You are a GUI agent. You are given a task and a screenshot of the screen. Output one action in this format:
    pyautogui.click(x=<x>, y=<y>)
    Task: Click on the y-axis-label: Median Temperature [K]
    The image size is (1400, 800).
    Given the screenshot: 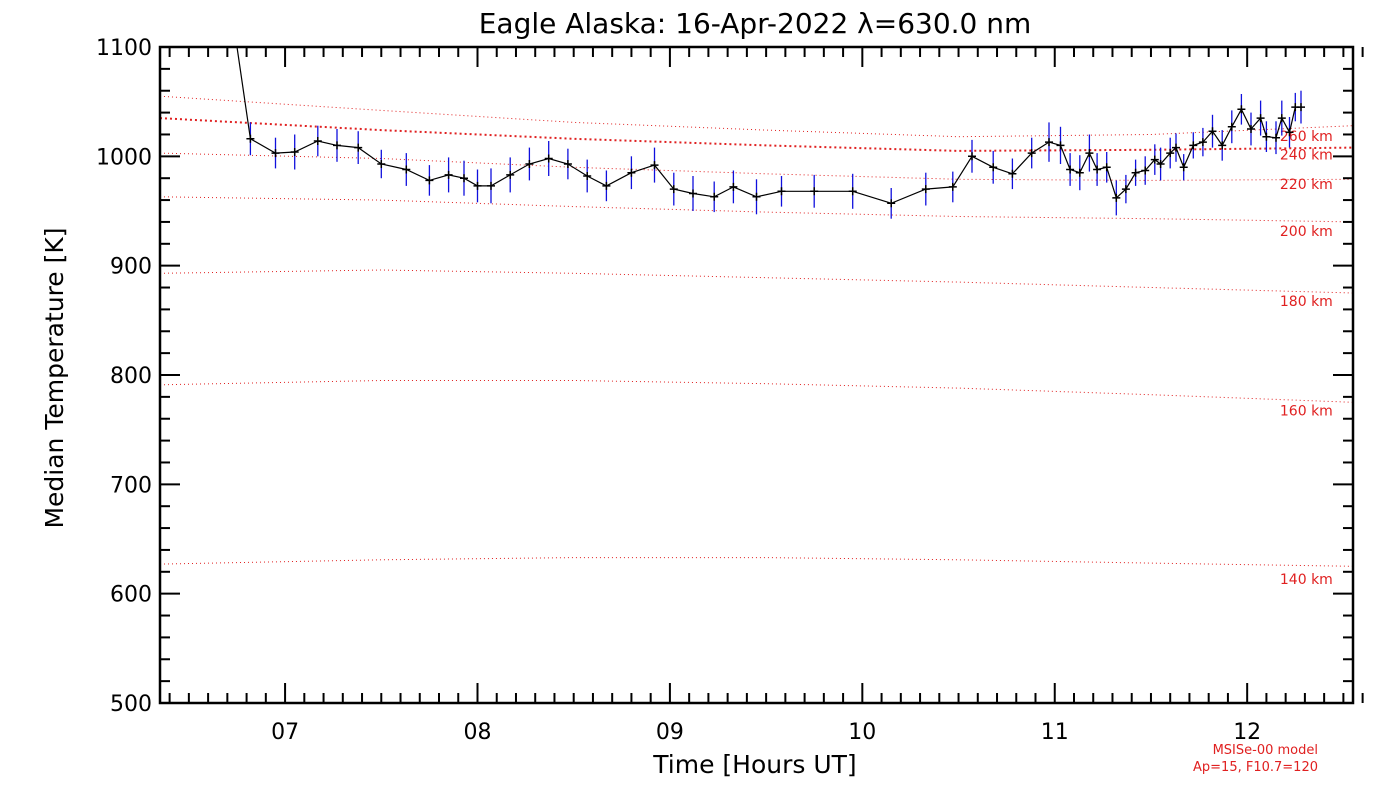 What is the action you would take?
    pyautogui.click(x=54, y=377)
    